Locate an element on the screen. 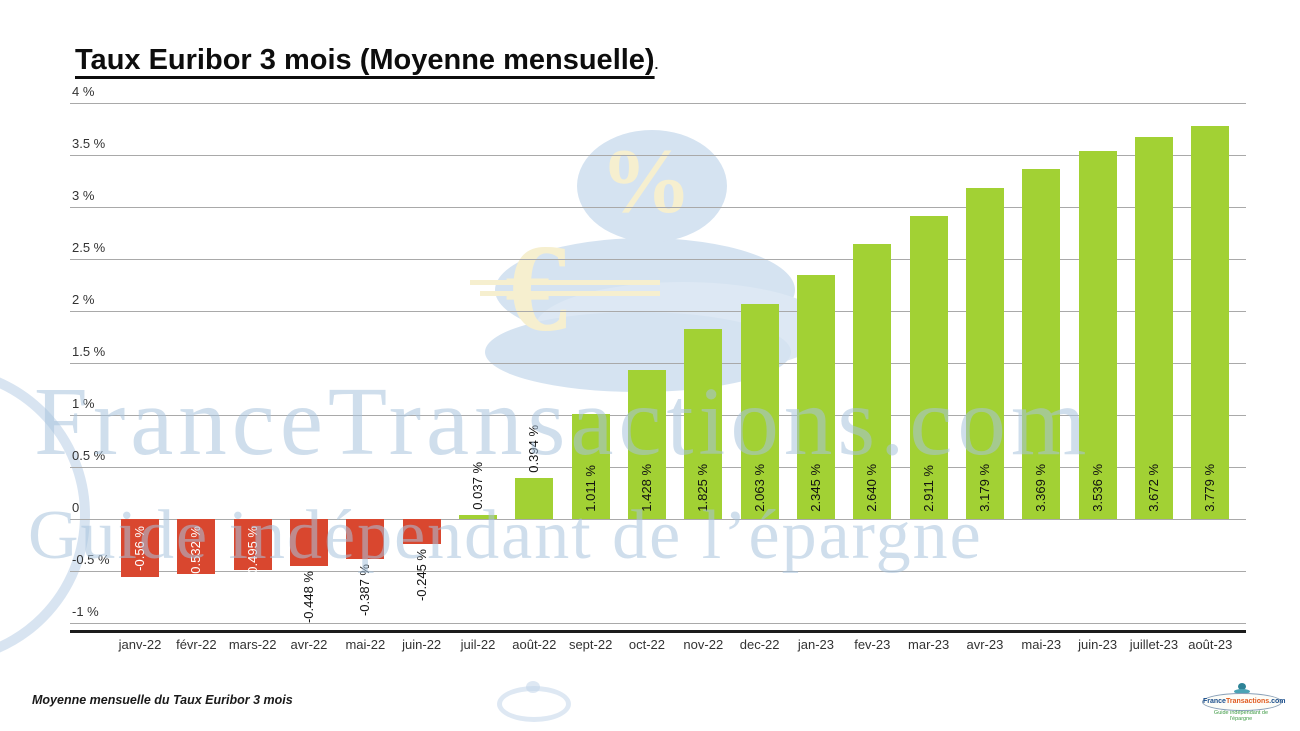 The image size is (1300, 731). bar-column: 3.672 % is located at coordinates (1154, 367).